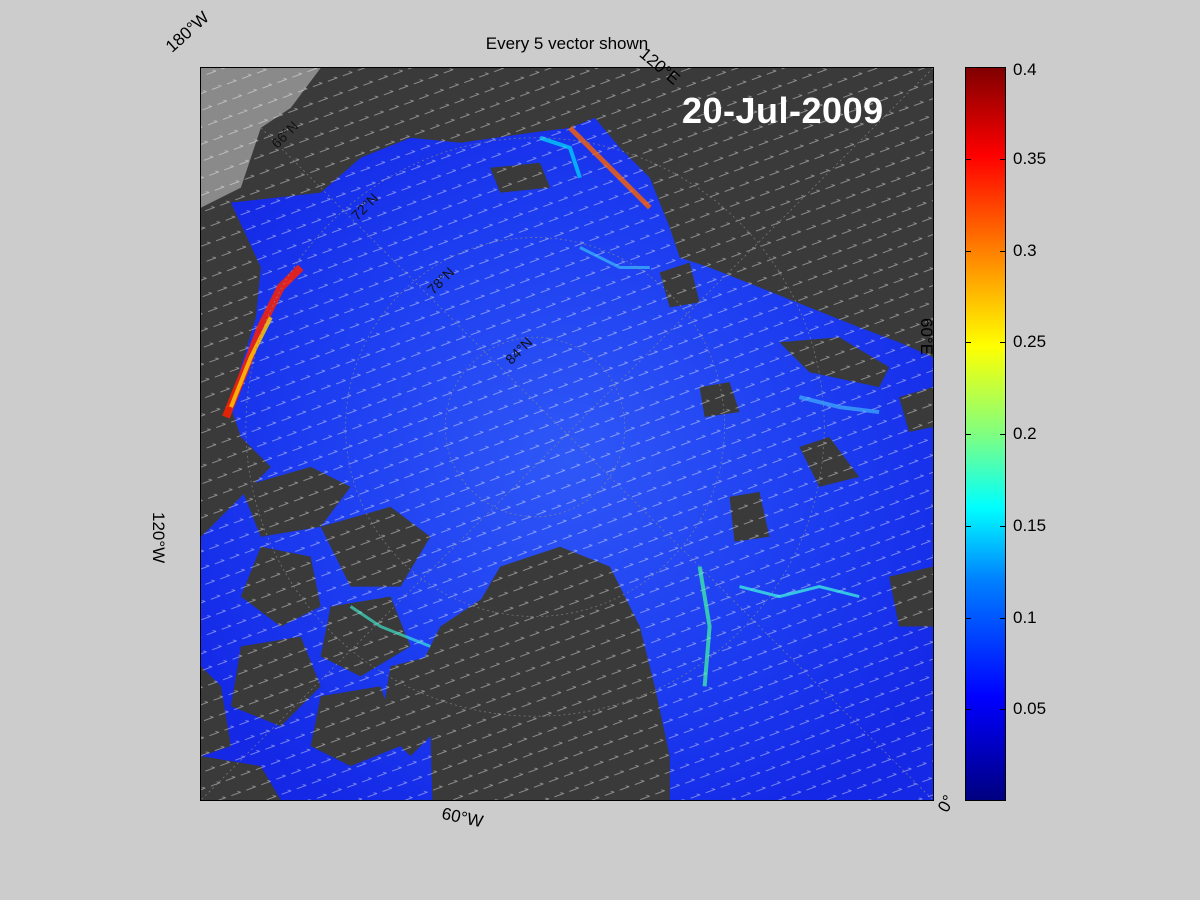 The width and height of the screenshot is (1200, 900). Describe the element at coordinates (1030, 709) in the screenshot. I see `colorbar-tick-label: 0.05` at that location.